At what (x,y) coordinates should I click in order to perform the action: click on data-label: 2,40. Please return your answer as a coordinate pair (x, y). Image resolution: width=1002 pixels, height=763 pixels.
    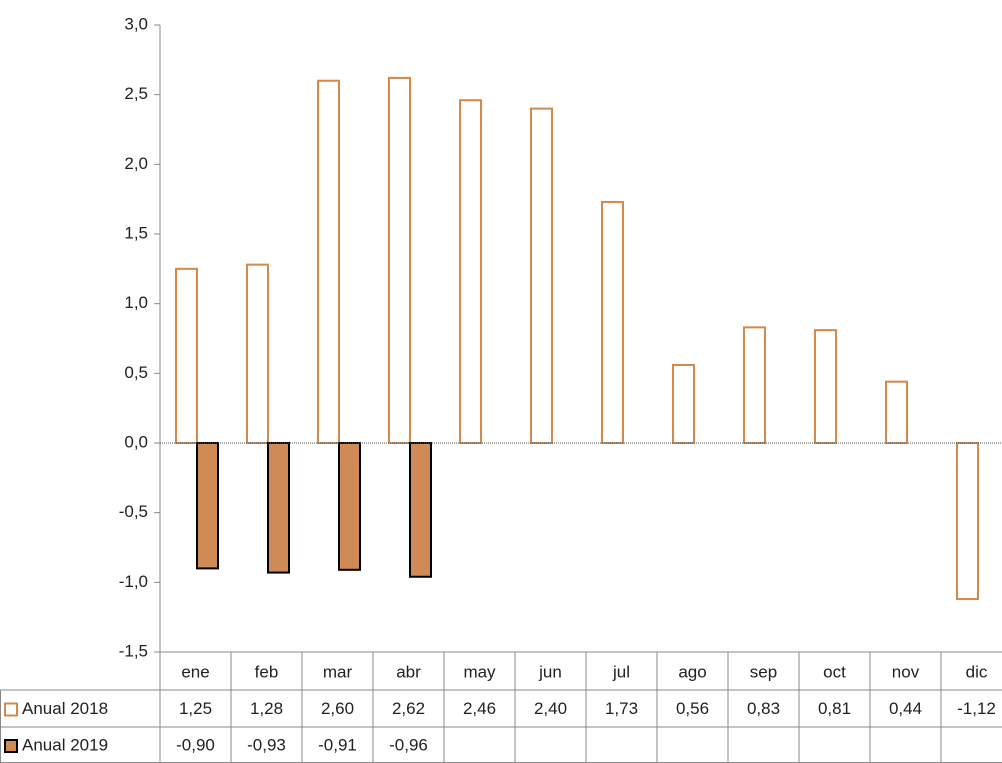
    Looking at the image, I should click on (550, 708).